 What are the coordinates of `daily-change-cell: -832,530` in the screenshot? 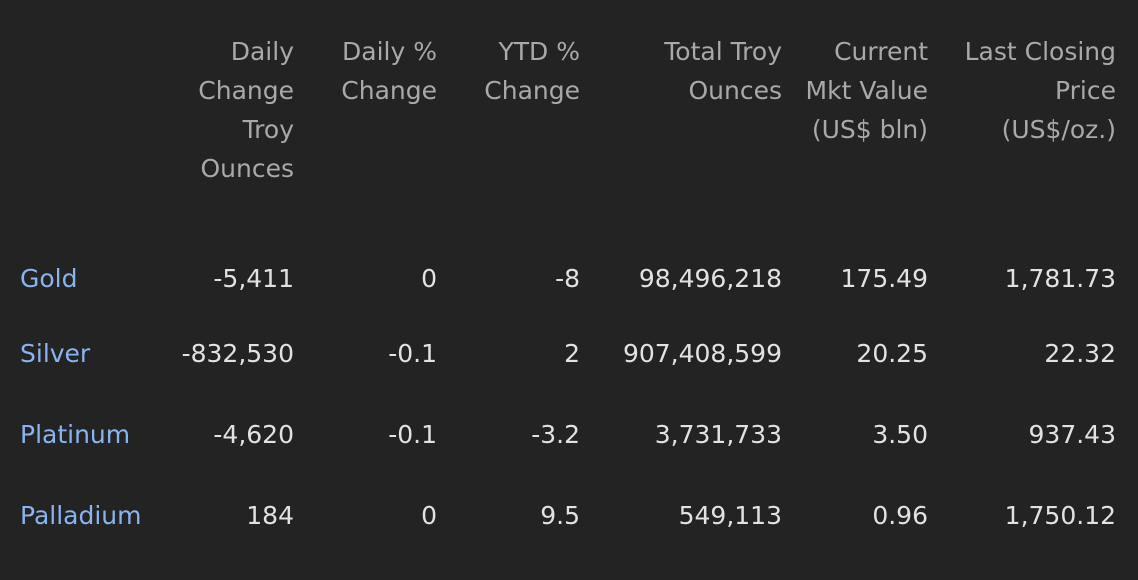 It's located at (237, 353).